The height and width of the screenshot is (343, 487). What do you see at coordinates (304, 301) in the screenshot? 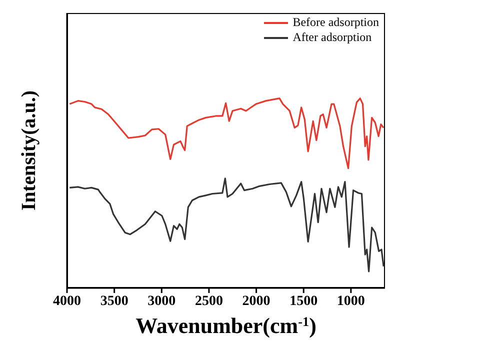
I see `x-tick-label: 1500` at bounding box center [304, 301].